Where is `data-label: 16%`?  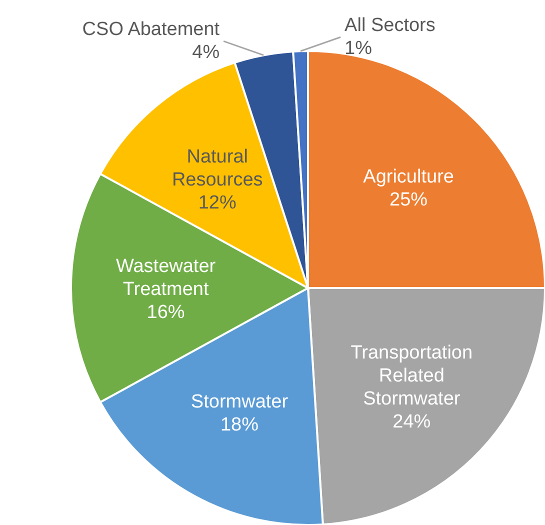
data-label: 16% is located at coordinates (165, 312).